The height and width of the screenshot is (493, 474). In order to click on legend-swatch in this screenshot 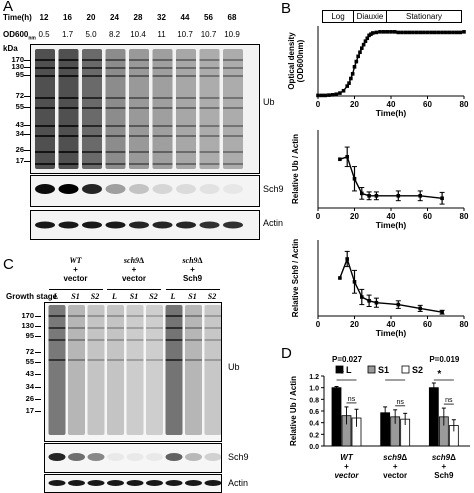, I will do `click(339, 369)`.